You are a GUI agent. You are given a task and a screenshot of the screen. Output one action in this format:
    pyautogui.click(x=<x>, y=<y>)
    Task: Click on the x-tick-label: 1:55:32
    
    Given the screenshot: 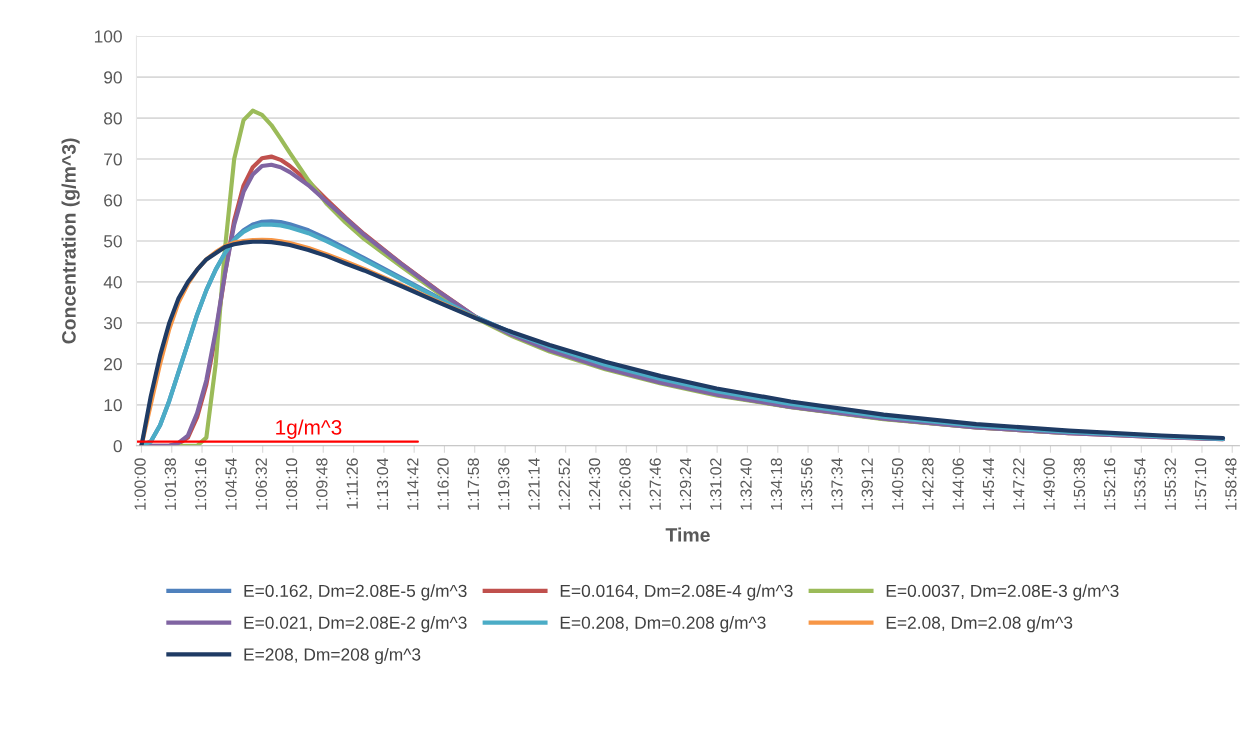 What is the action you would take?
    pyautogui.click(x=1170, y=484)
    